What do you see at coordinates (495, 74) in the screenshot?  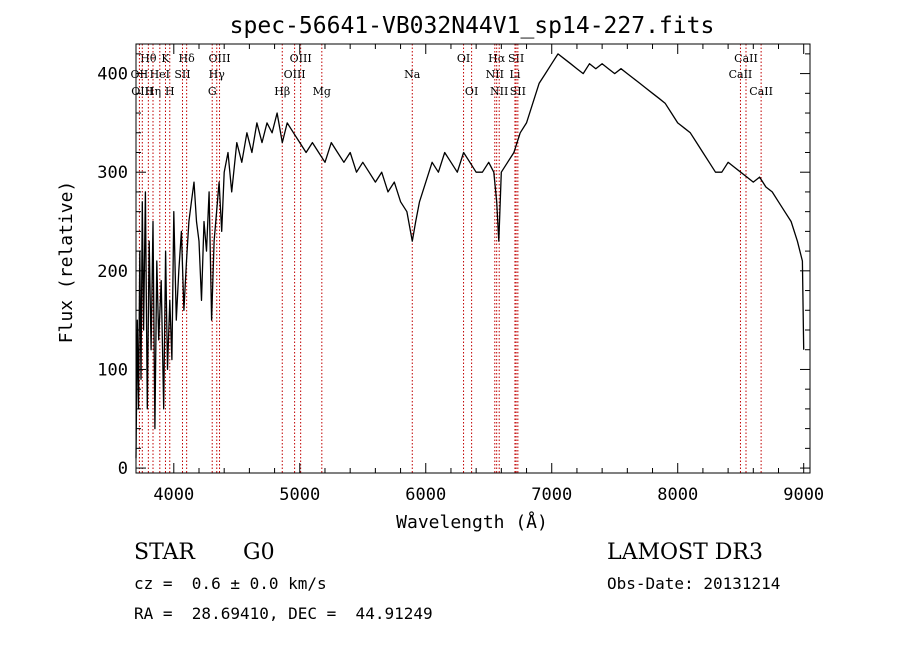 I see `line-marker-label-20: NII` at bounding box center [495, 74].